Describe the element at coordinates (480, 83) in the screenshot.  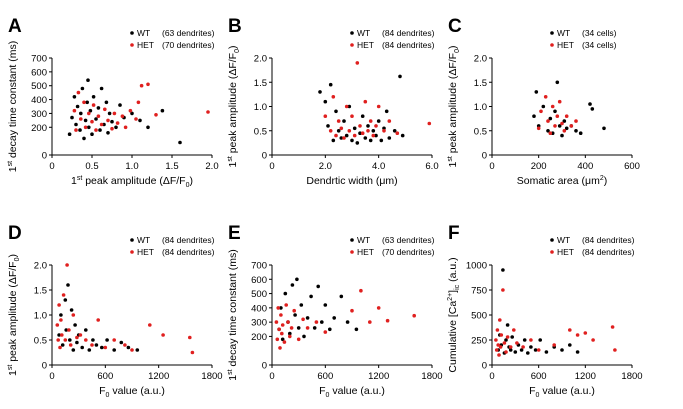
I see `y-tick-label: 1.5` at that location.